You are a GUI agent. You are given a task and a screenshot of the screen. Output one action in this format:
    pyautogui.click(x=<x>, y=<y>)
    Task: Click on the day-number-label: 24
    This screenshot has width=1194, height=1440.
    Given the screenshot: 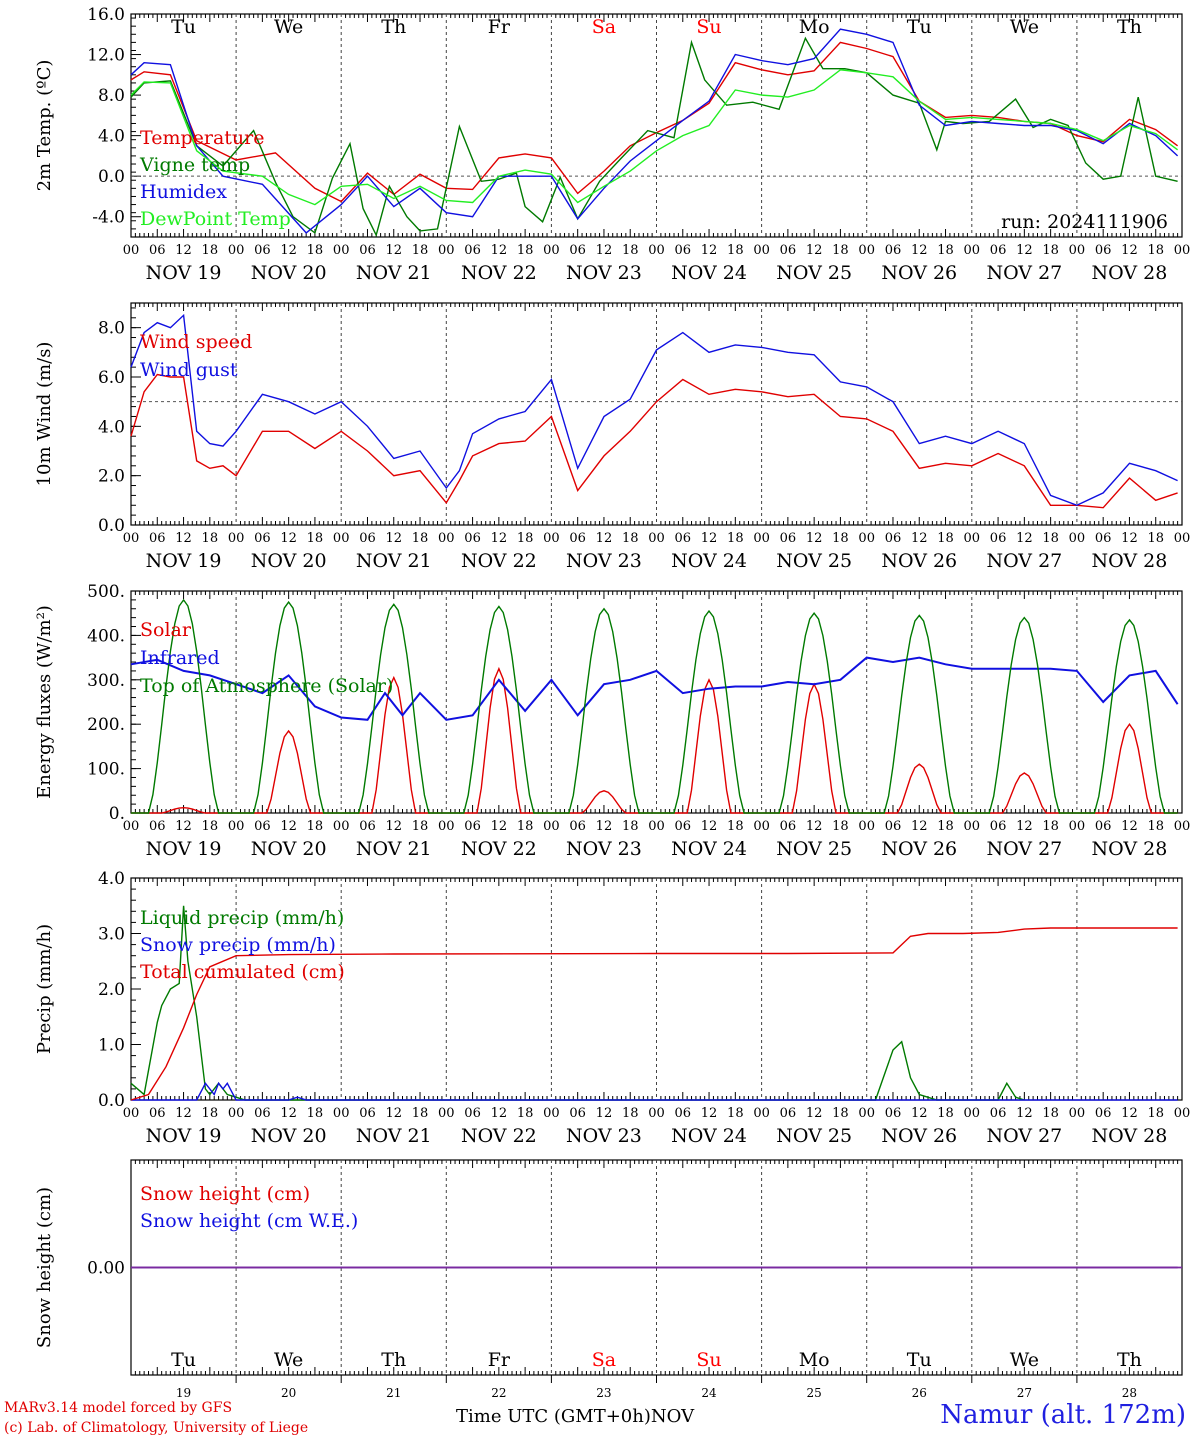 What is the action you would take?
    pyautogui.click(x=709, y=1393)
    